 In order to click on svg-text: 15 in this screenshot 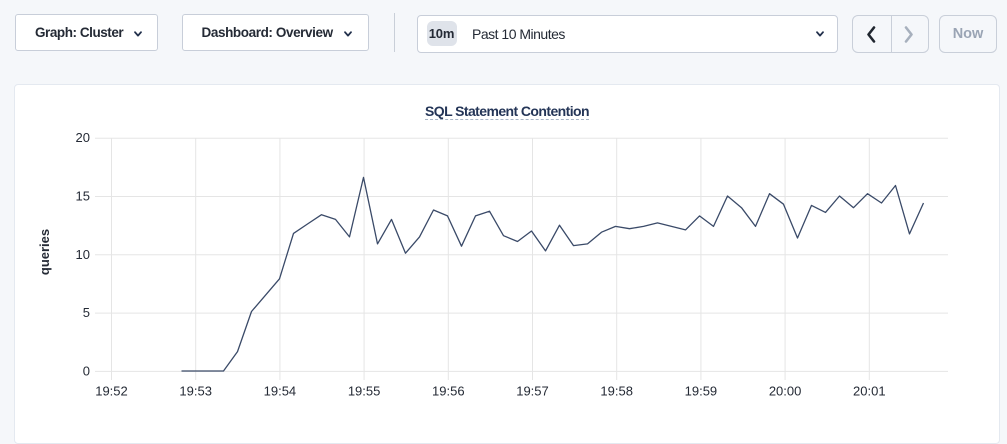, I will do `click(83, 196)`.